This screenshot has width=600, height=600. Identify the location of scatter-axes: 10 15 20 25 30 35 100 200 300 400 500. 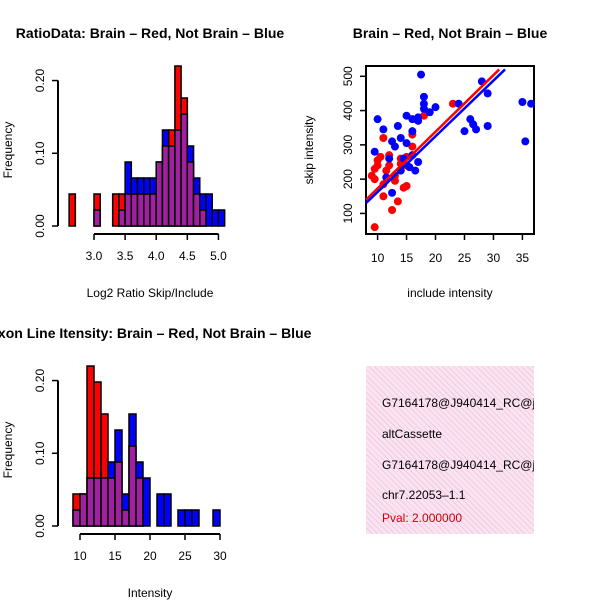
(435, 165).